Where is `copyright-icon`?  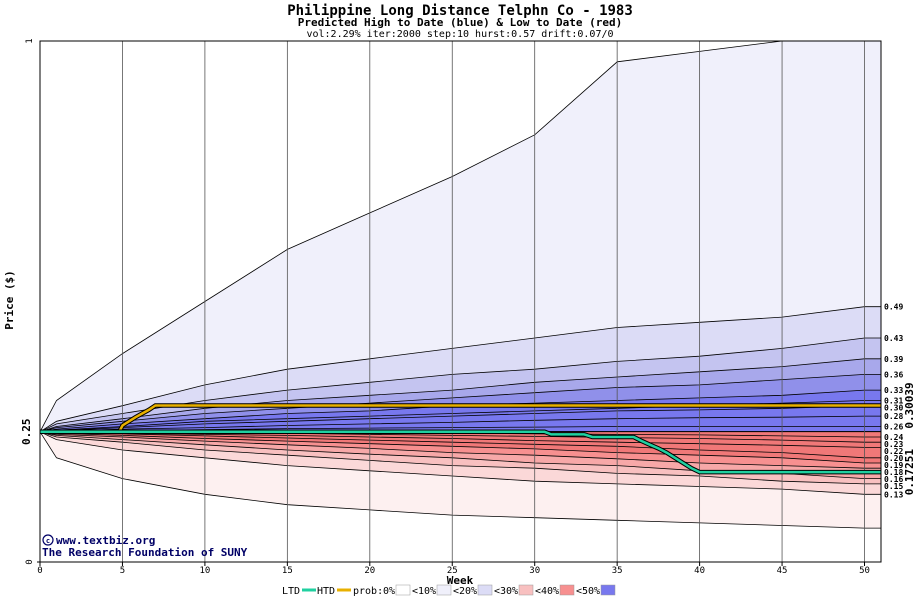
copyright-icon is located at coordinates (48, 540).